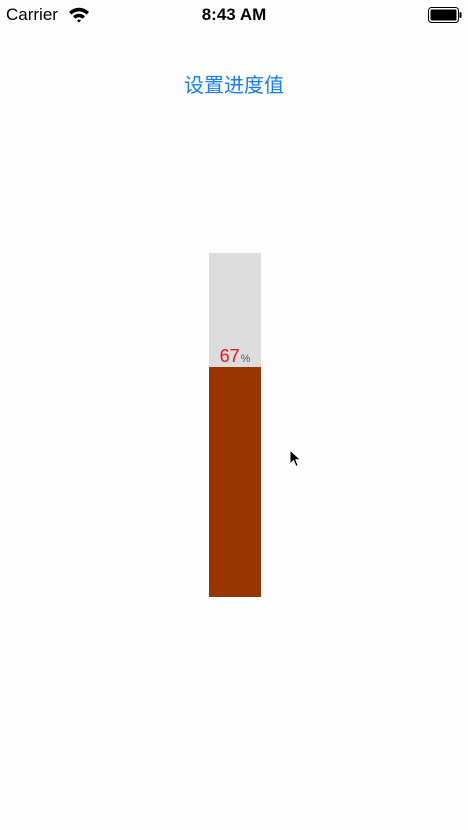 The image size is (468, 830). What do you see at coordinates (230, 356) in the screenshot?
I see `progress-value: 67` at bounding box center [230, 356].